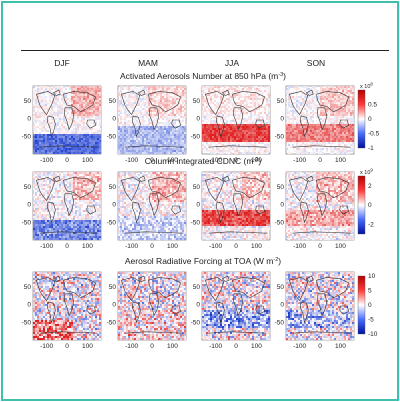 Image resolution: width=400 pixels, height=402 pixels. What do you see at coordinates (371, 170) in the screenshot?
I see `colorbar-multiplier-exponent: 9` at bounding box center [371, 170].